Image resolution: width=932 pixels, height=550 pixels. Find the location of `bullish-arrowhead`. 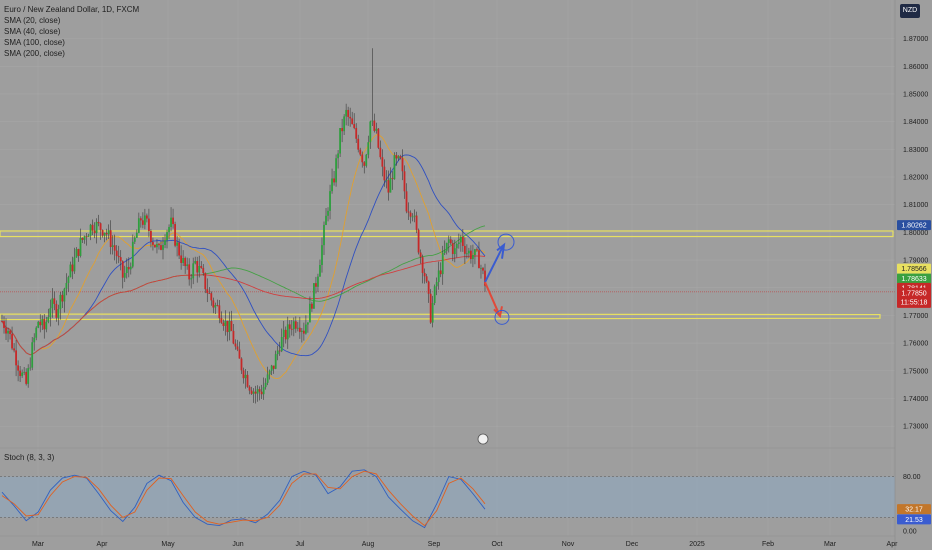

bullish-arrowhead is located at coordinates (501, 250).